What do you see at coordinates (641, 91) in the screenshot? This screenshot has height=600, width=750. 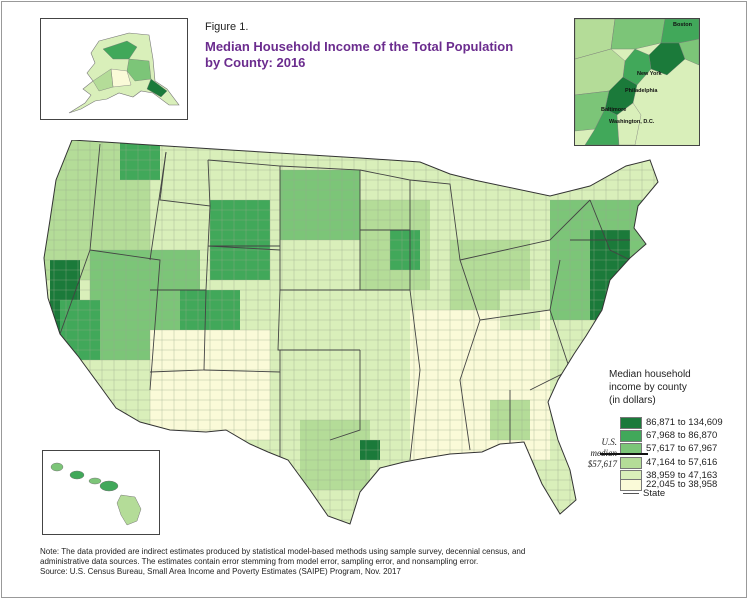 I see `city-label-philadelphia: Philadelphia` at bounding box center [641, 91].